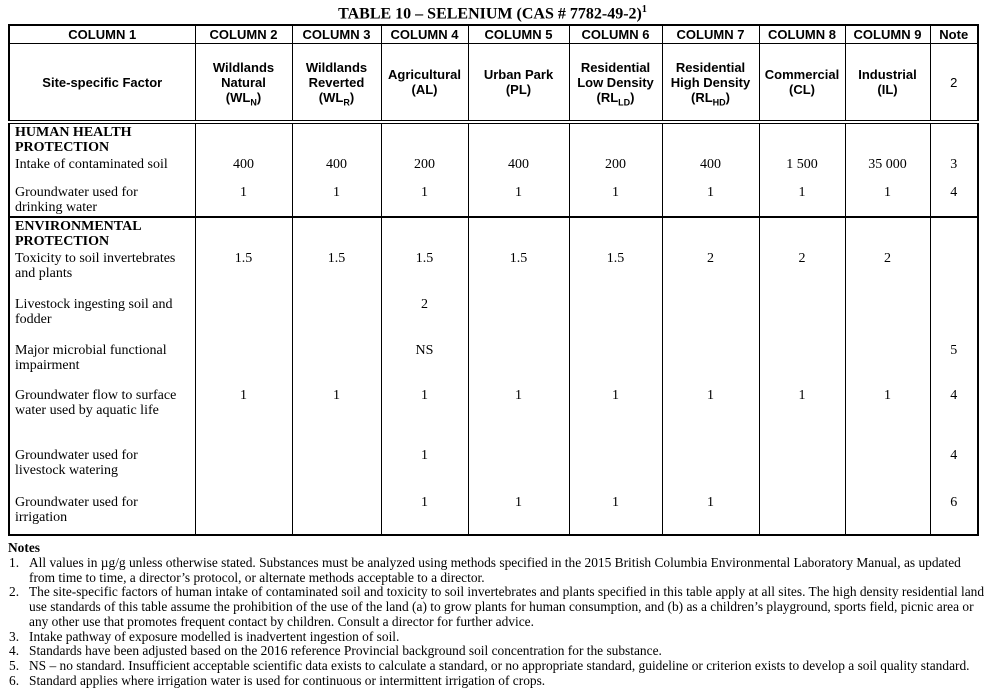 This screenshot has width=1000, height=688. I want to click on land-use-name: Urban Park, so click(518, 75).